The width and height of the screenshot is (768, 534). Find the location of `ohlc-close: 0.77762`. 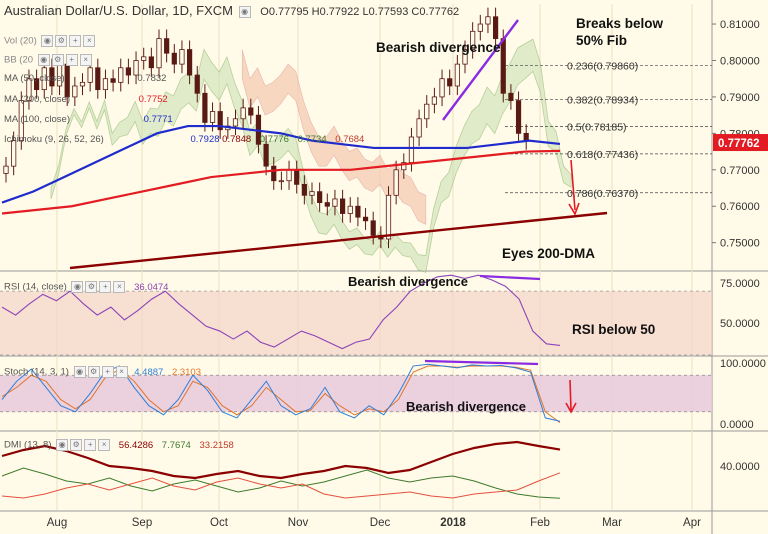

ohlc-close: 0.77762 is located at coordinates (439, 12).